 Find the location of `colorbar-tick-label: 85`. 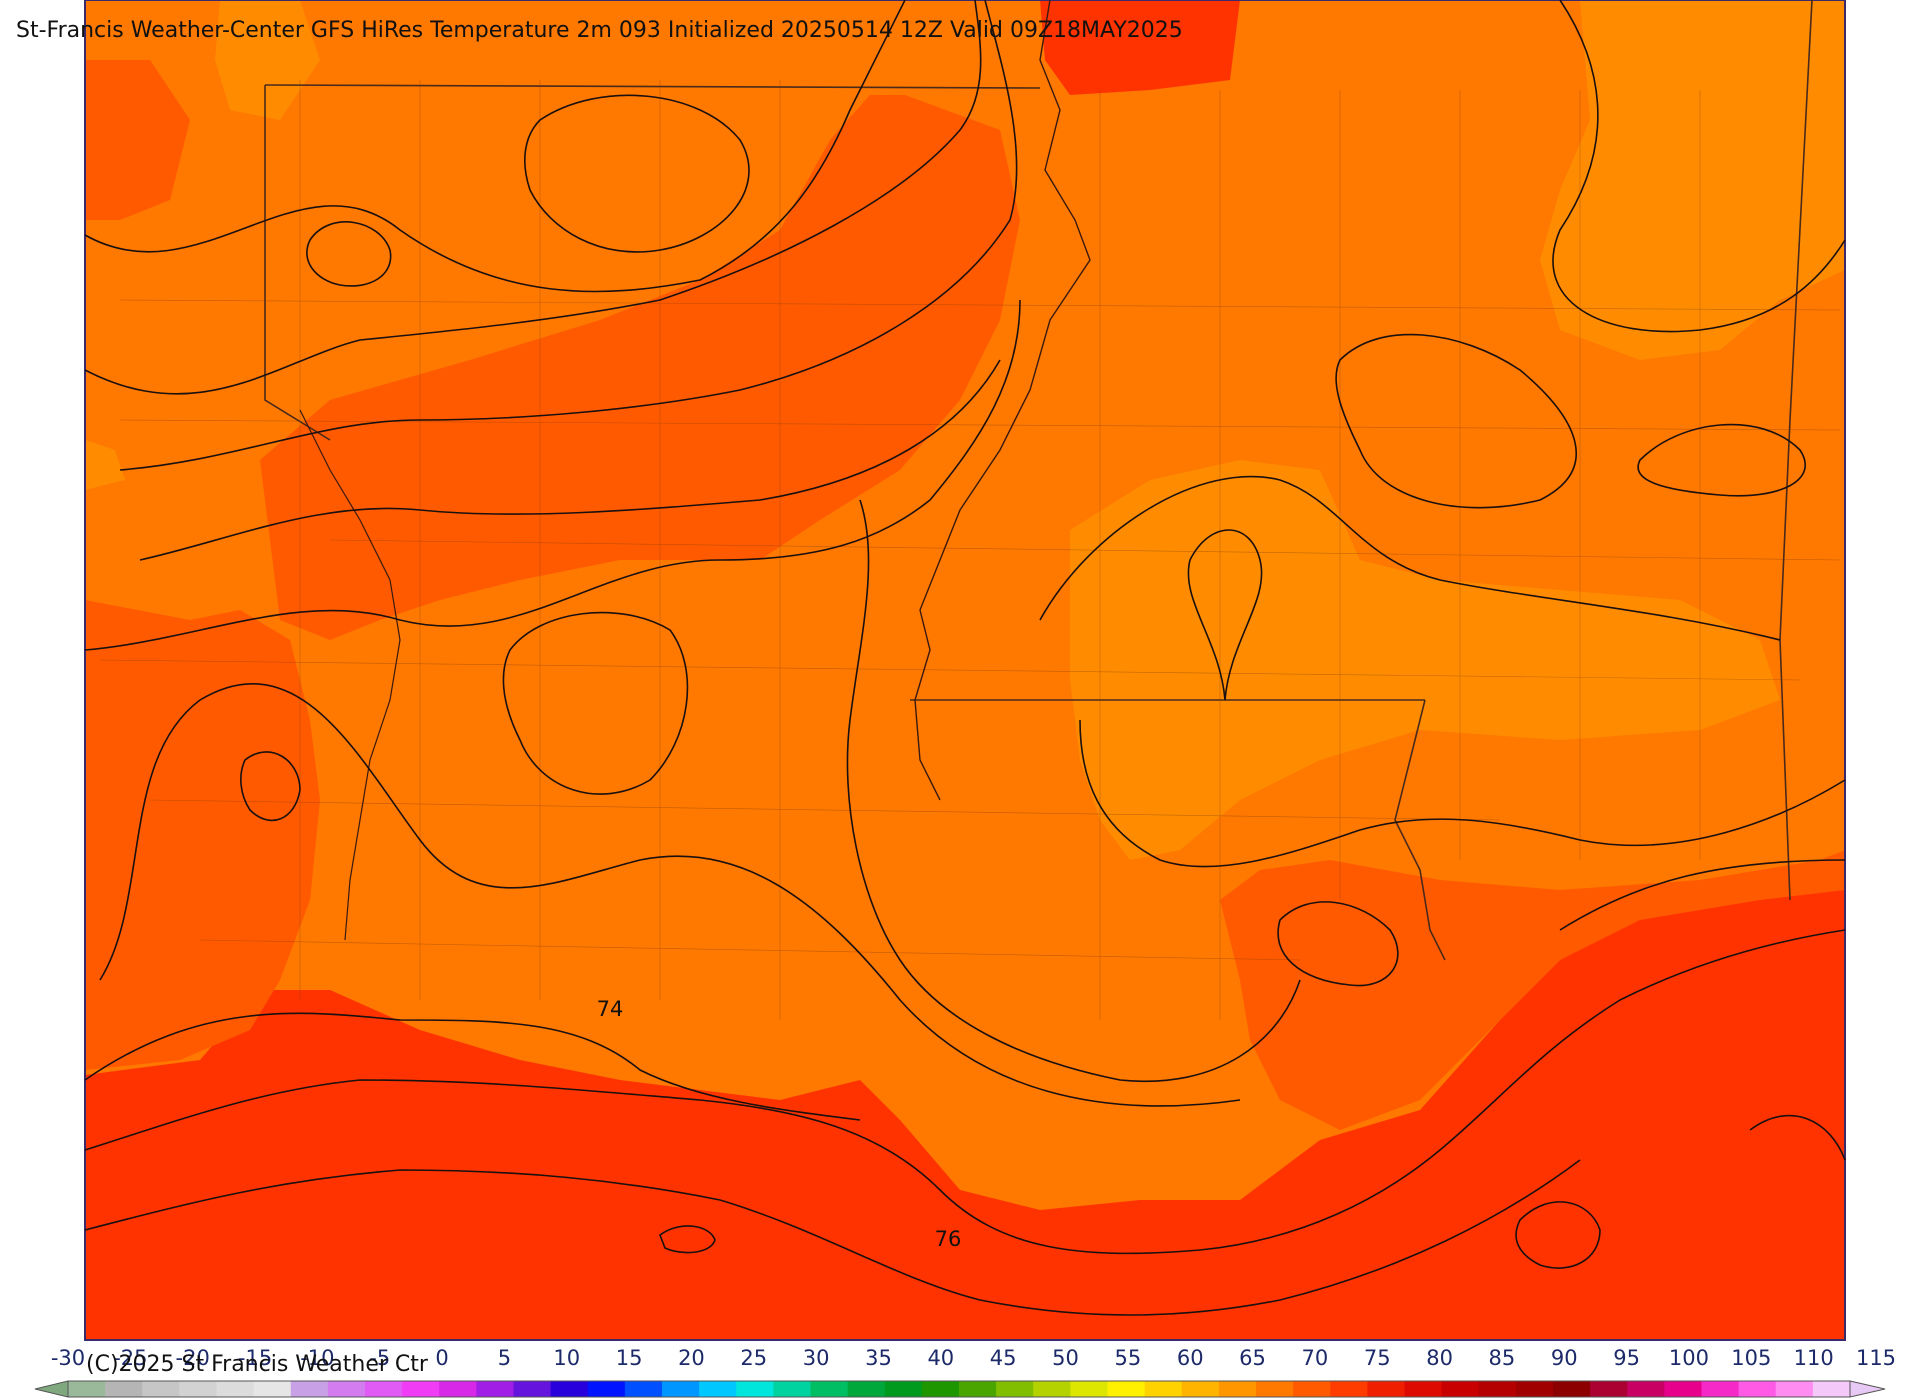

colorbar-tick-label: 85 is located at coordinates (1502, 1358).